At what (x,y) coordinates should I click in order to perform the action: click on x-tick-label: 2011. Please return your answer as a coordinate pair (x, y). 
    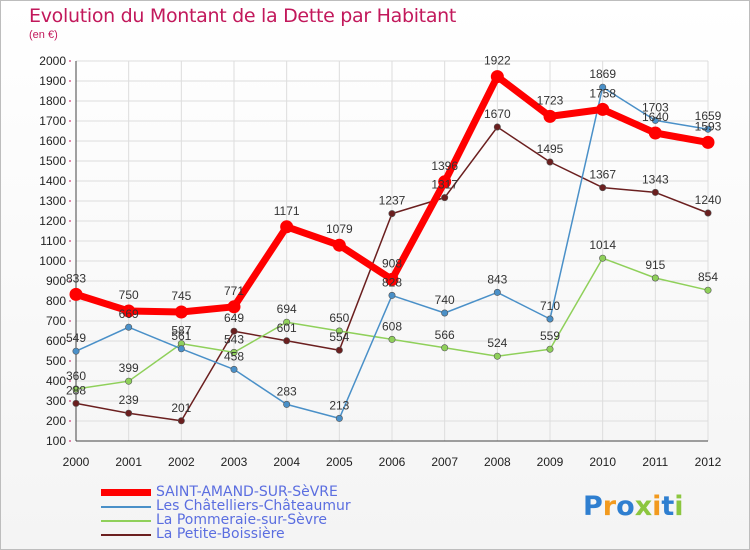
    Looking at the image, I should click on (655, 462).